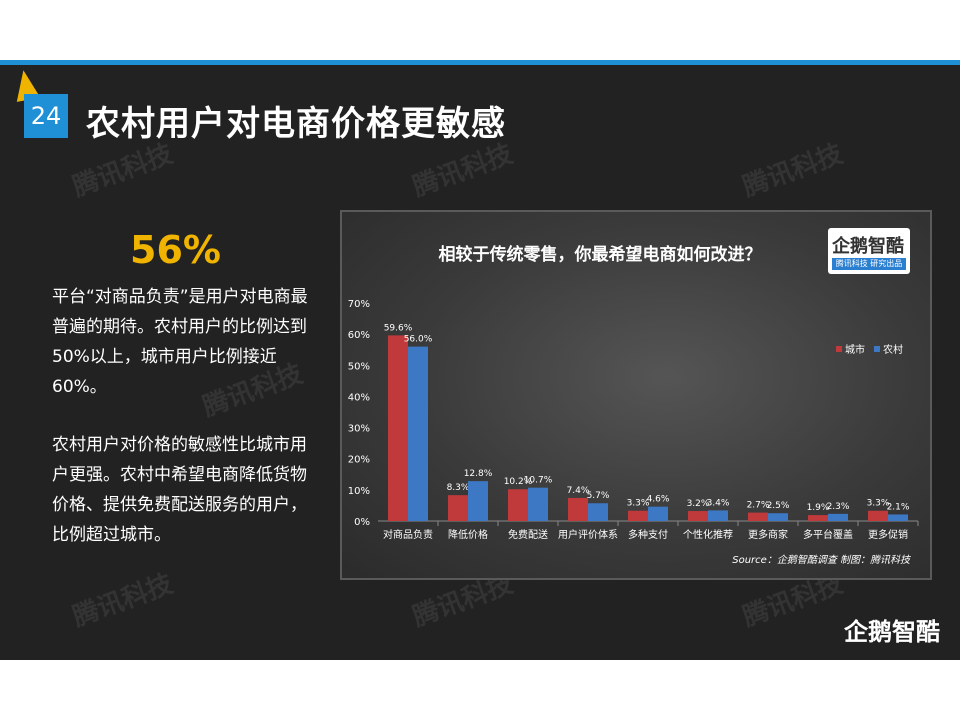 The width and height of the screenshot is (960, 720). I want to click on logo-main-text: 企鹅智酷, so click(868, 246).